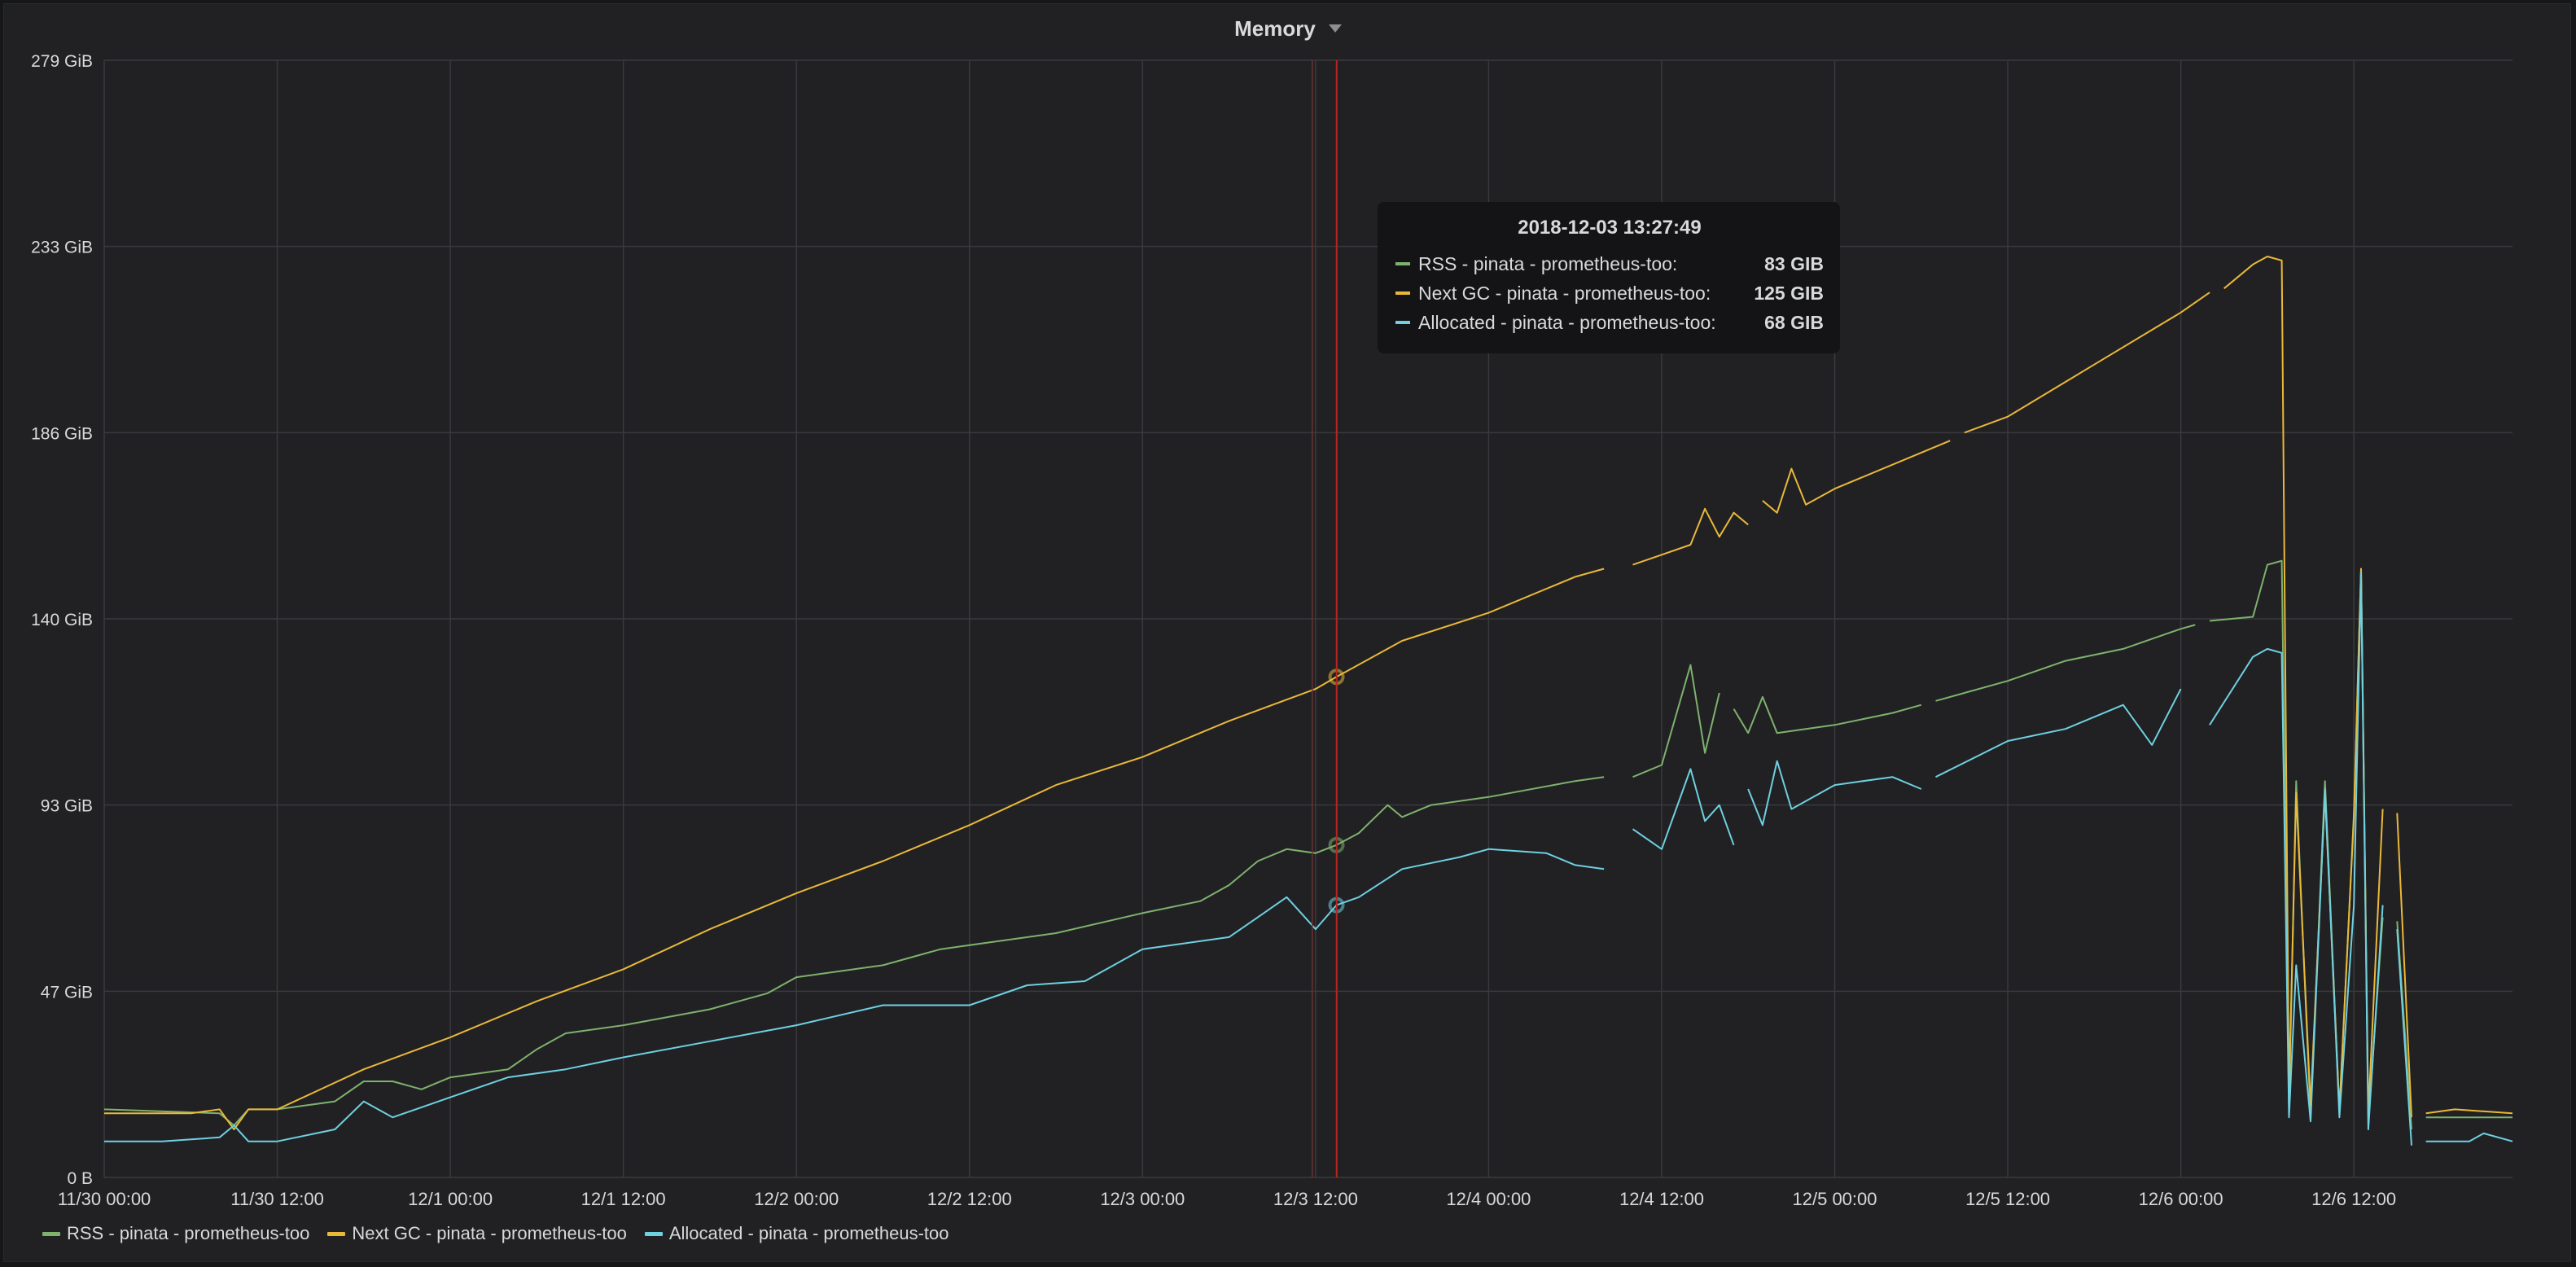 The width and height of the screenshot is (2576, 1267). What do you see at coordinates (623, 1199) in the screenshot?
I see `x-tick-label: 12/1 12:00` at bounding box center [623, 1199].